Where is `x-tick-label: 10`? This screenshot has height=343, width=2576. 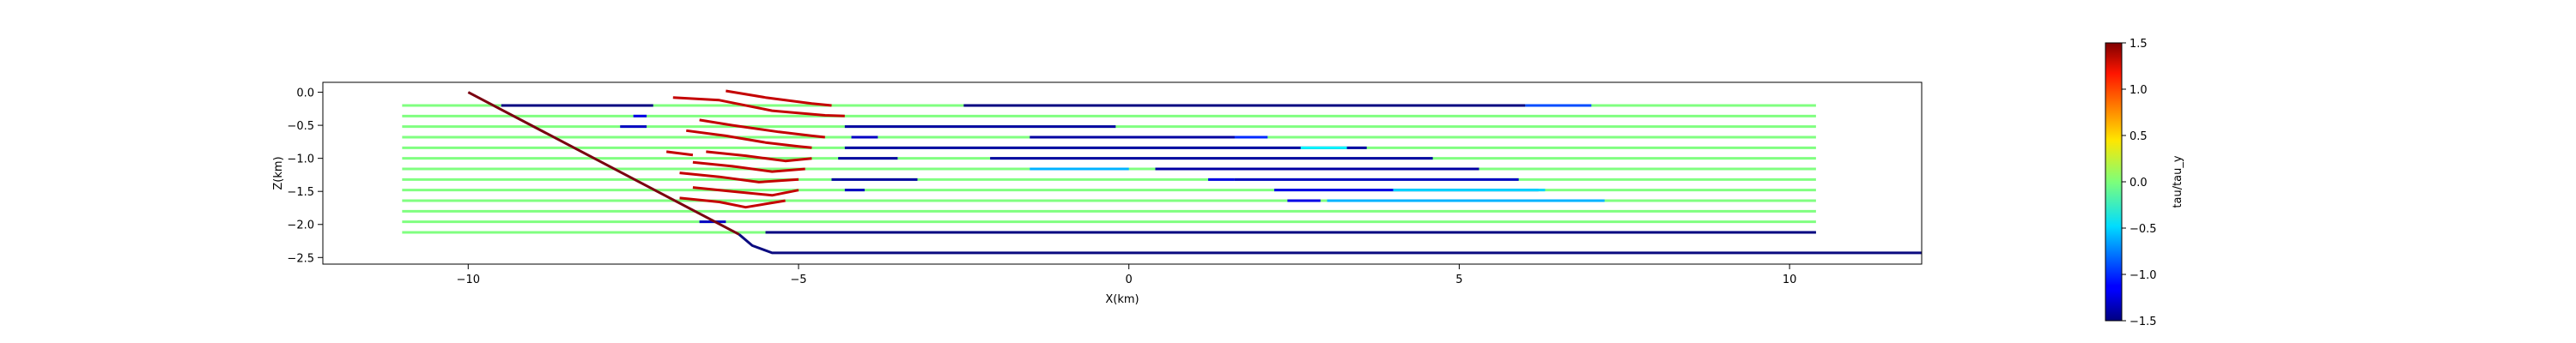
x-tick-label: 10 is located at coordinates (1790, 280).